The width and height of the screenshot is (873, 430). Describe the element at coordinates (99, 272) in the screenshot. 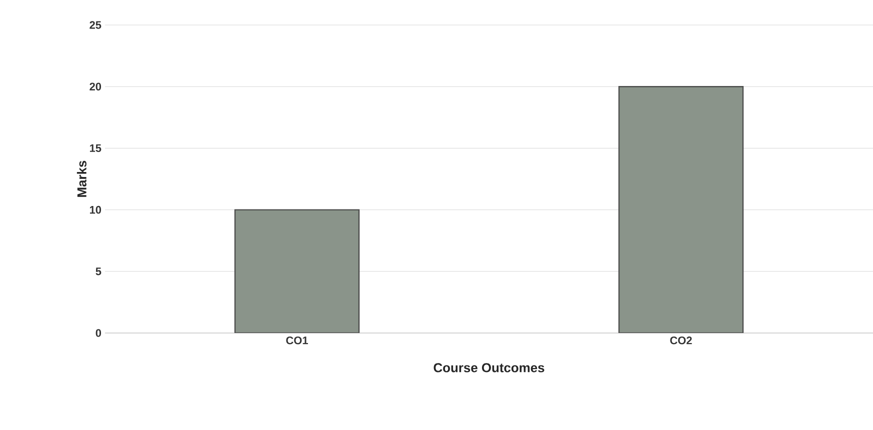

I see `y-tick-label: 5` at that location.